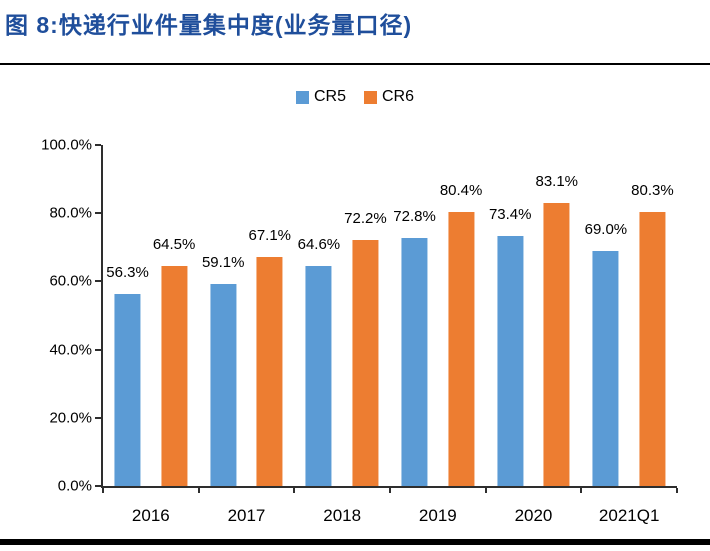 This screenshot has height=551, width=710. Describe the element at coordinates (174, 244) in the screenshot. I see `bar-value-label: 64.5%` at that location.